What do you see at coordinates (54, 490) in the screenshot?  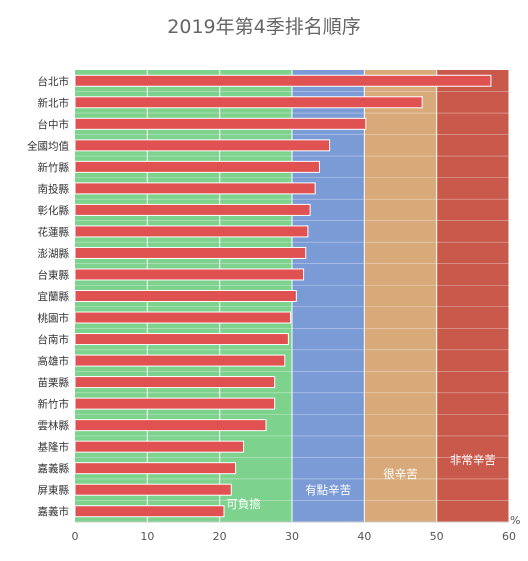 I see `category-label: 屏東縣` at bounding box center [54, 490].